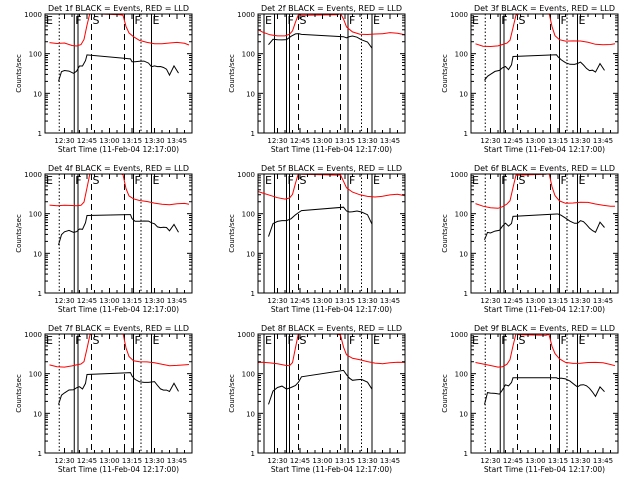  Describe the element at coordinates (118, 8) in the screenshot. I see `chart-title: Det 1f BLACK = Events, RED = LLD` at that location.